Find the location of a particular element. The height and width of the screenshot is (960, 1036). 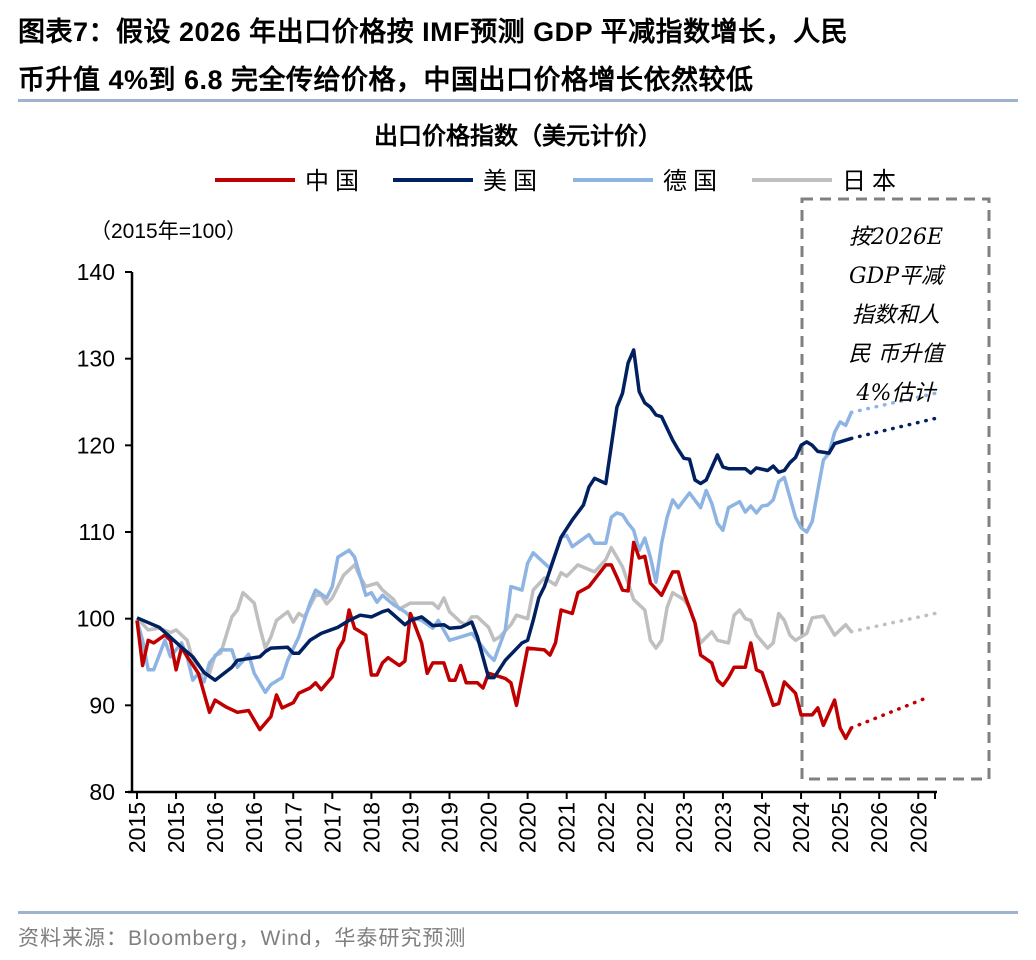

forecast-annotation: 按2026E GDP平减 指数和人 民 币升值 4%估计 is located at coordinates (896, 315).